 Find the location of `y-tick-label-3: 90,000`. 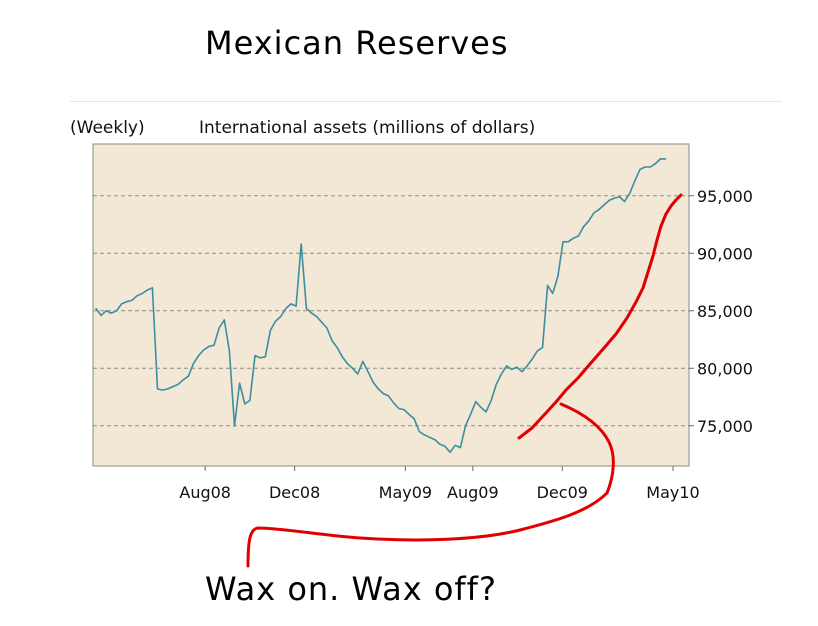

y-tick-label-3: 90,000 is located at coordinates (725, 253).